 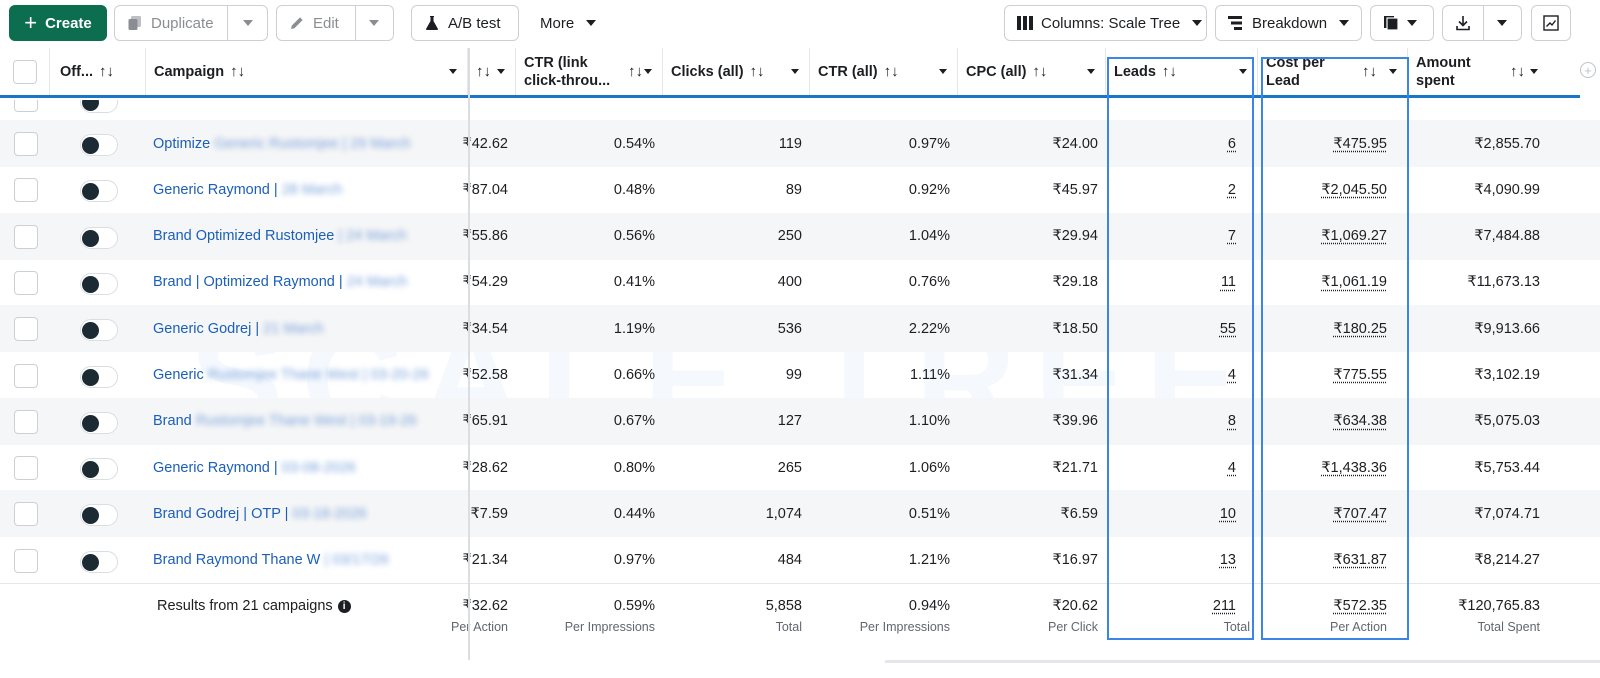 I want to click on header-cost-per-lead: Cost per Lead ↑↓, so click(x=1333, y=71).